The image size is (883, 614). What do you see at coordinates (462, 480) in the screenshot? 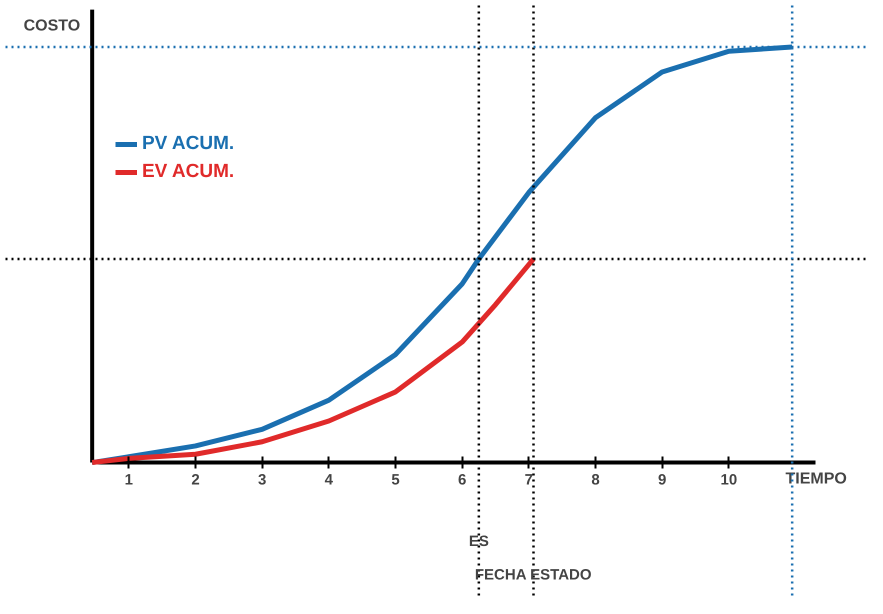
I see `x-tick-label: 6` at bounding box center [462, 480].